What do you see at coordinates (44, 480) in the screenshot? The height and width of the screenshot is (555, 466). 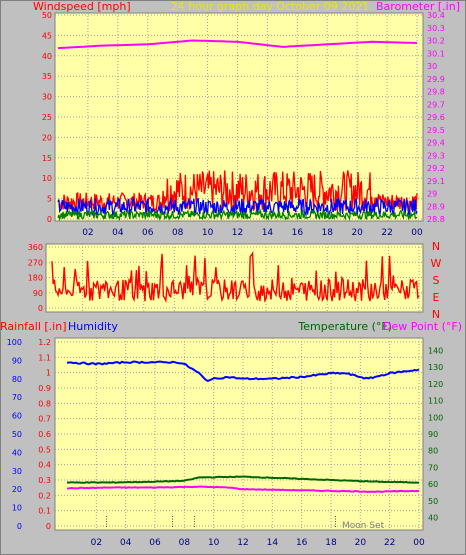 I see `rainfall-tick: 0.3` at bounding box center [44, 480].